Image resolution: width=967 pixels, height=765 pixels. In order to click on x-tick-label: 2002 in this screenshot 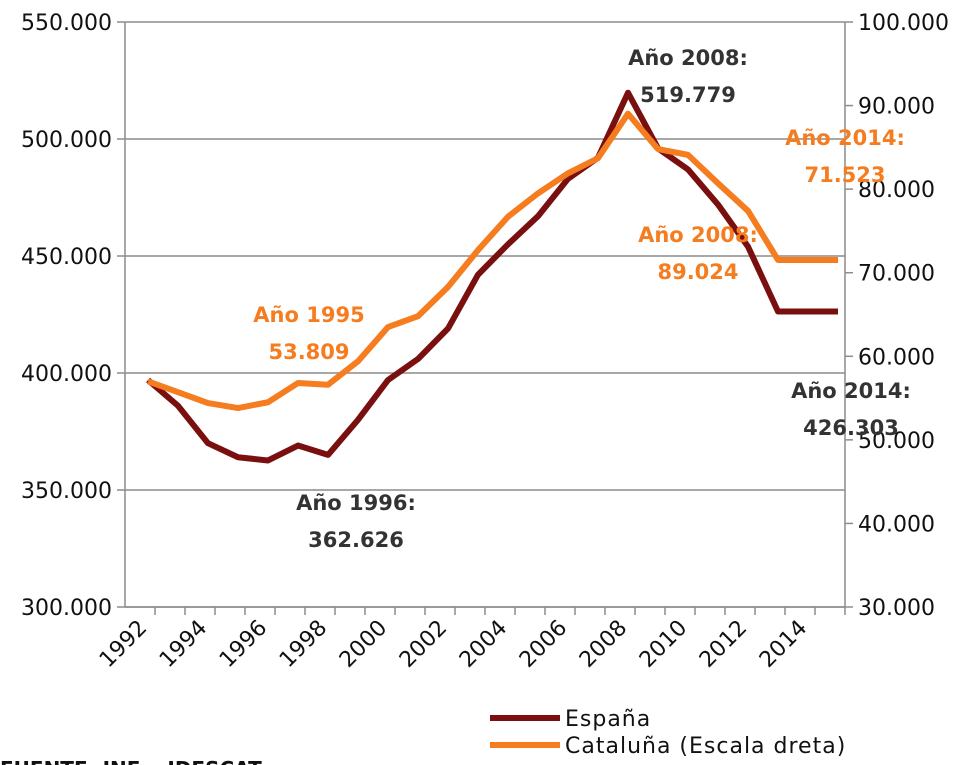, I will do `click(423, 644)`.